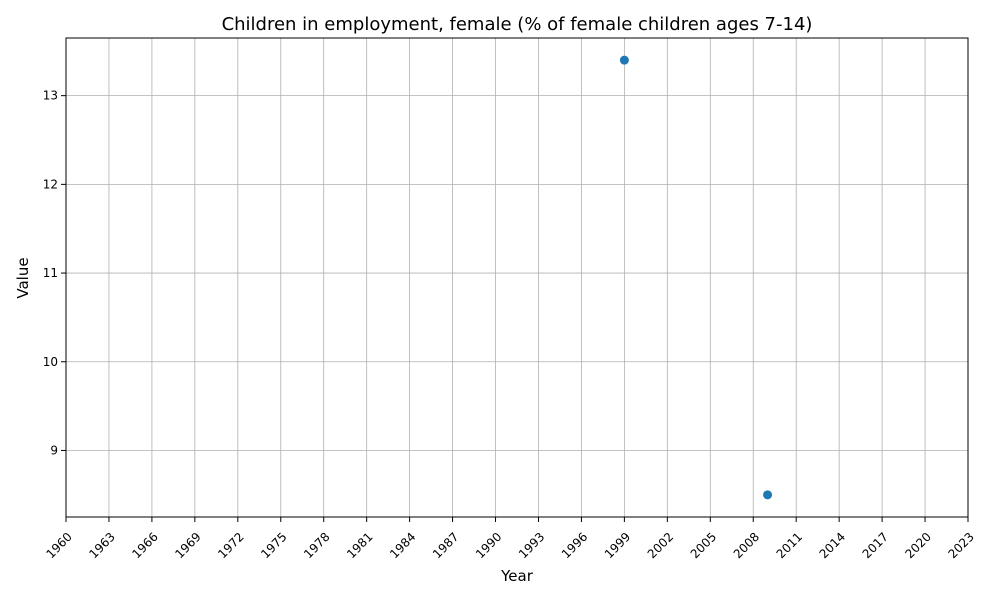  Describe the element at coordinates (960, 545) in the screenshot. I see `x-tick-label: 2023` at that location.